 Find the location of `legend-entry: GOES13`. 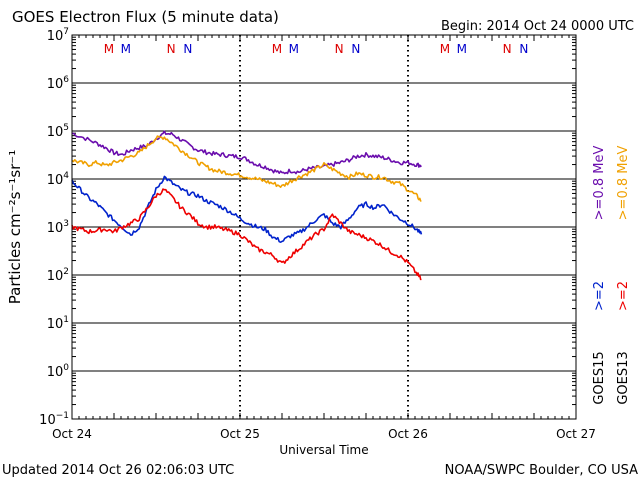

legend-entry: GOES13 is located at coordinates (623, 377).